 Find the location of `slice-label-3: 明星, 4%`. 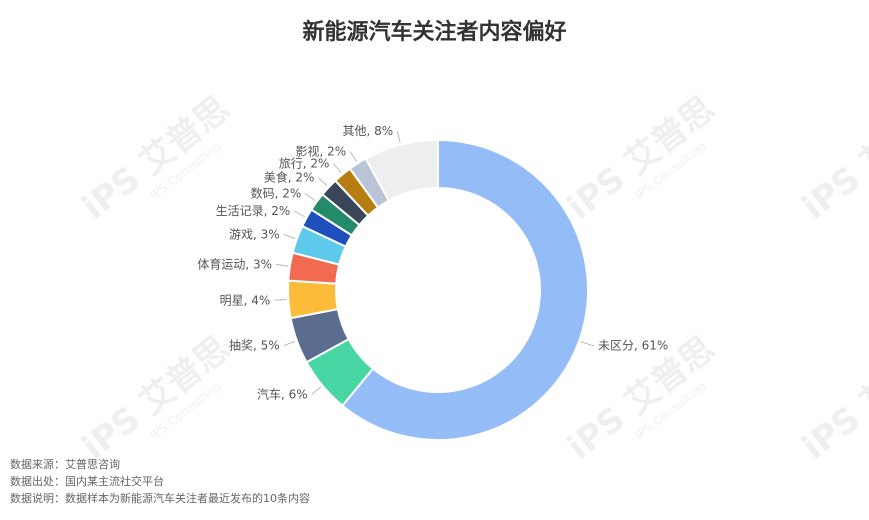

slice-label-3: 明星, 4% is located at coordinates (245, 300).